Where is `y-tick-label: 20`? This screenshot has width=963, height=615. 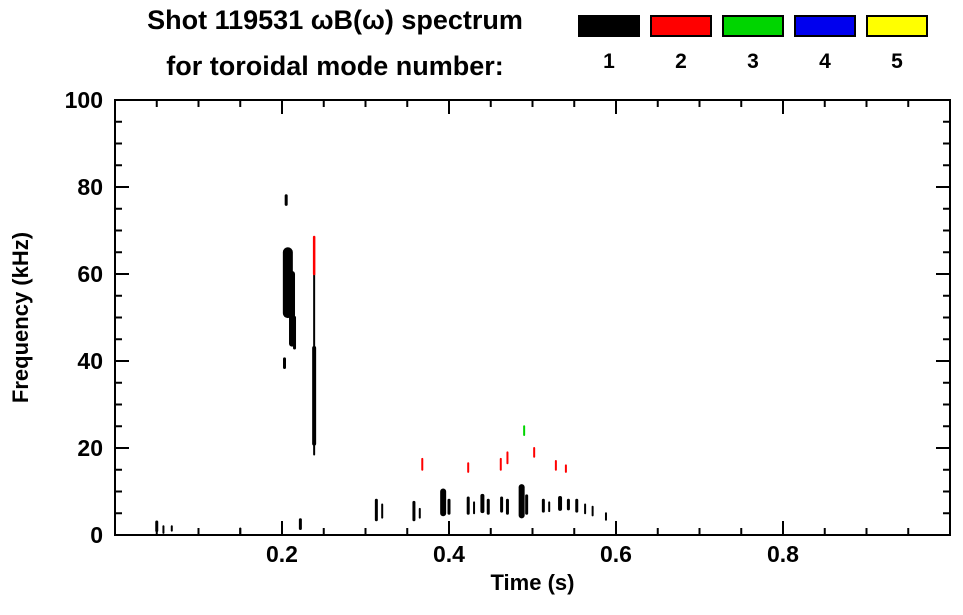 y-tick-label: 20 is located at coordinates (90, 448).